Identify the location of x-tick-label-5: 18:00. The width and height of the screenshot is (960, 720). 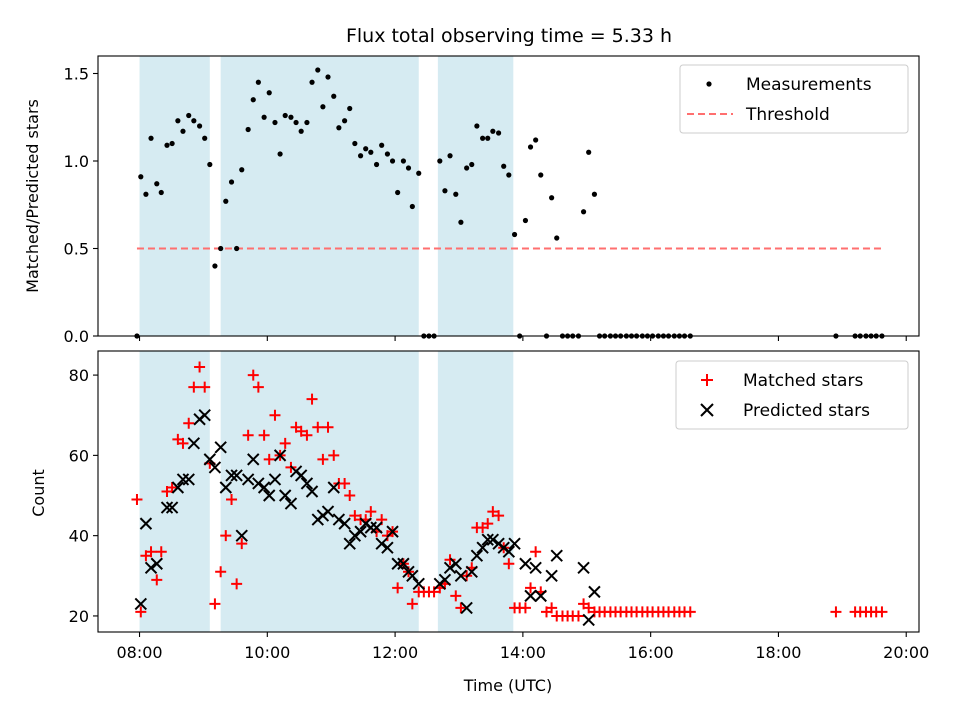
(778, 652).